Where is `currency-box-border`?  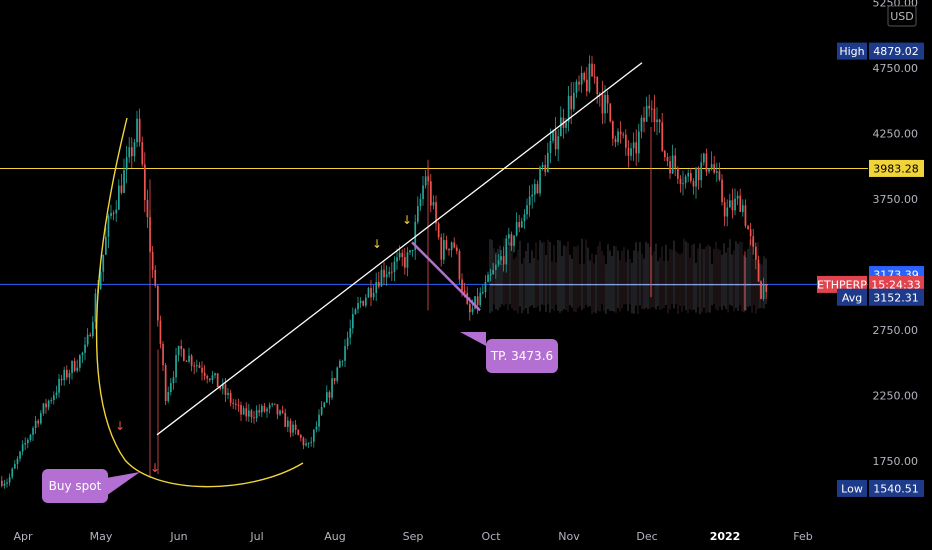 currency-box-border is located at coordinates (902, 16).